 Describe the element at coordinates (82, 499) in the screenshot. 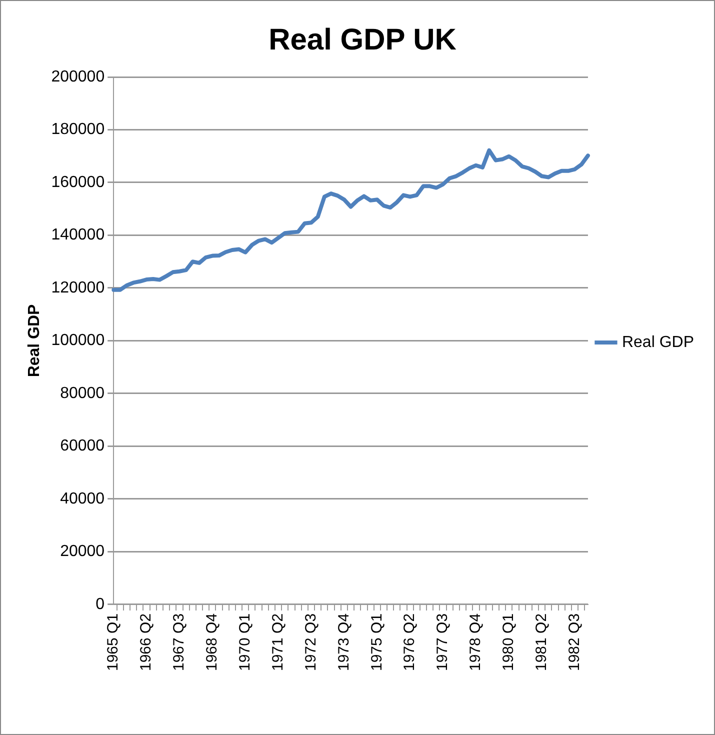

I see `y-tick-label: 40000` at that location.